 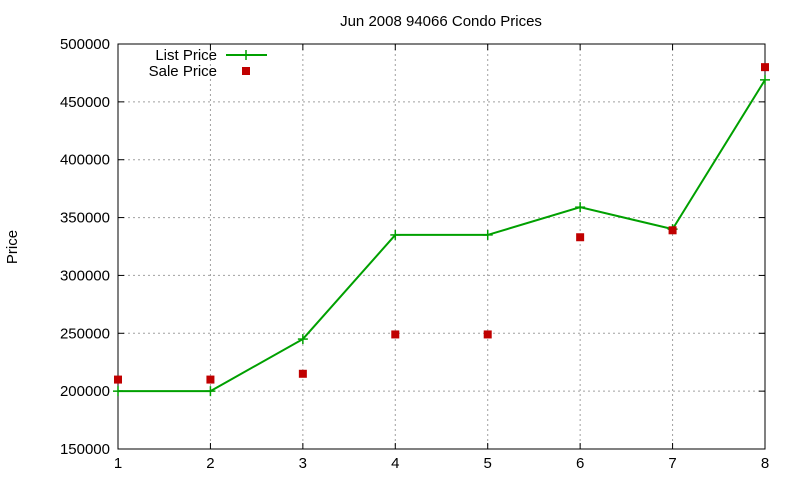 What do you see at coordinates (85, 218) in the screenshot?
I see `y-tick-label: 350000` at bounding box center [85, 218].